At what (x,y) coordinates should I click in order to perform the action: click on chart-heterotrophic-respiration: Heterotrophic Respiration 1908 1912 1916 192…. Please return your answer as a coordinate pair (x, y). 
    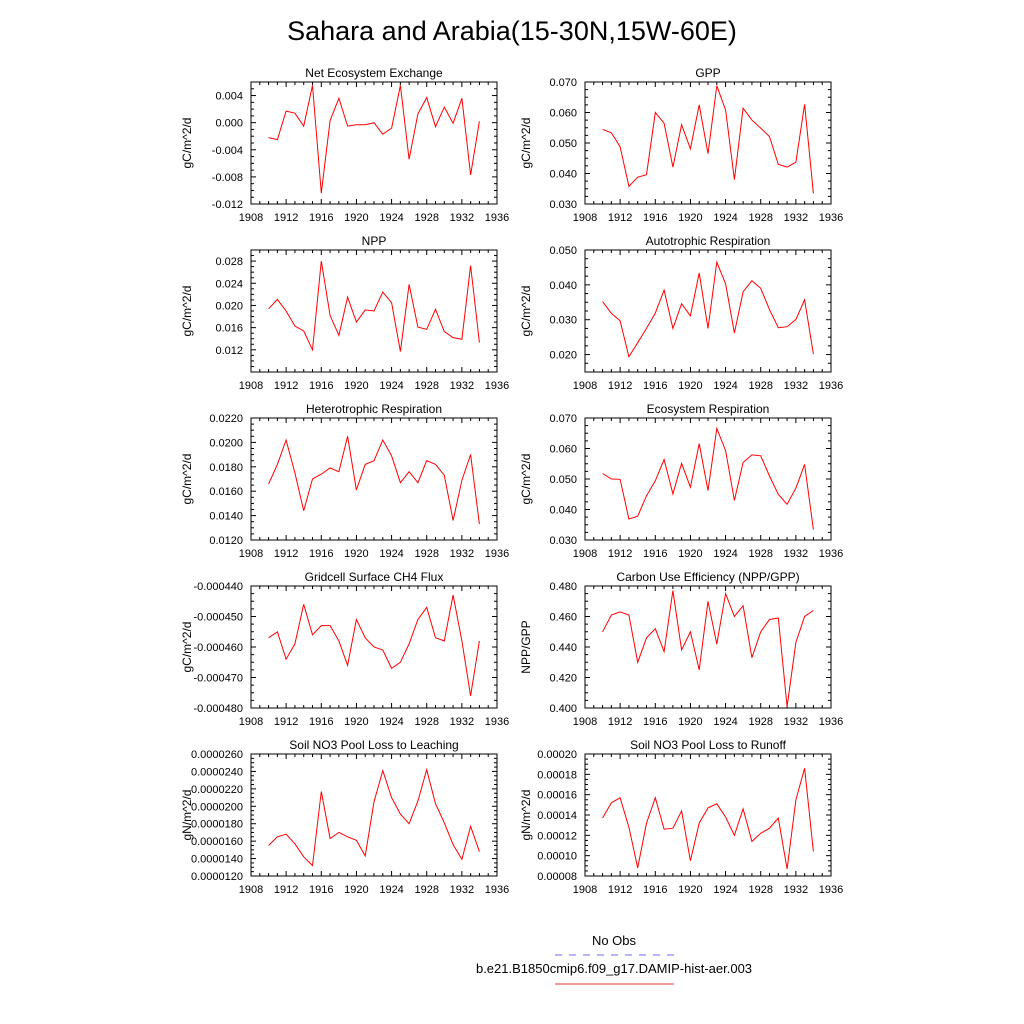
    Looking at the image, I should click on (344, 481).